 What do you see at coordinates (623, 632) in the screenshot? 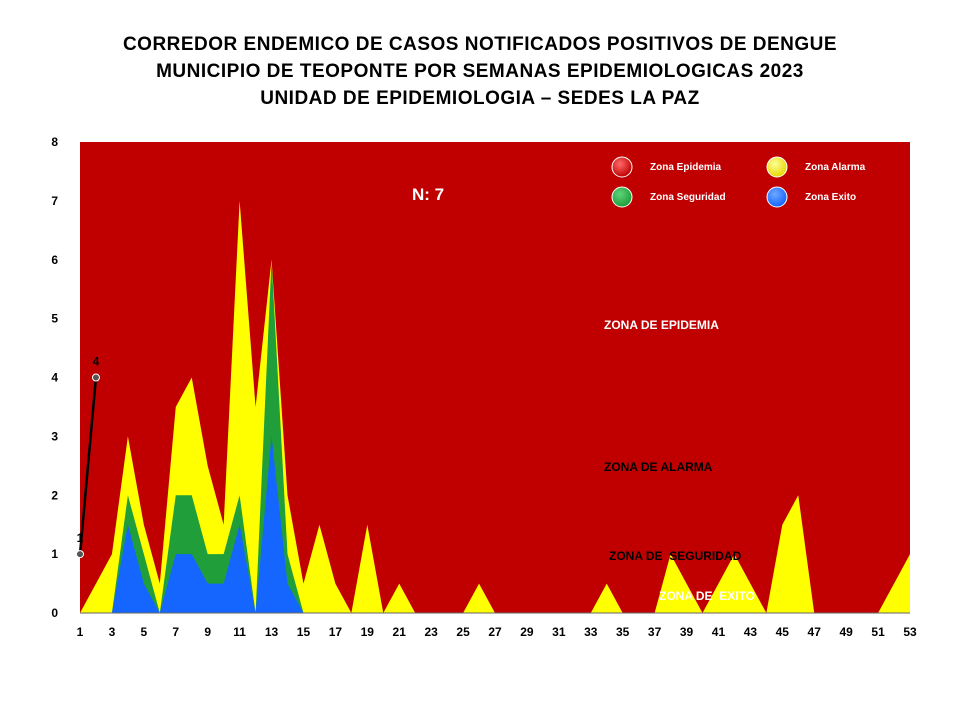
I see `x-tick-label: 35` at bounding box center [623, 632].